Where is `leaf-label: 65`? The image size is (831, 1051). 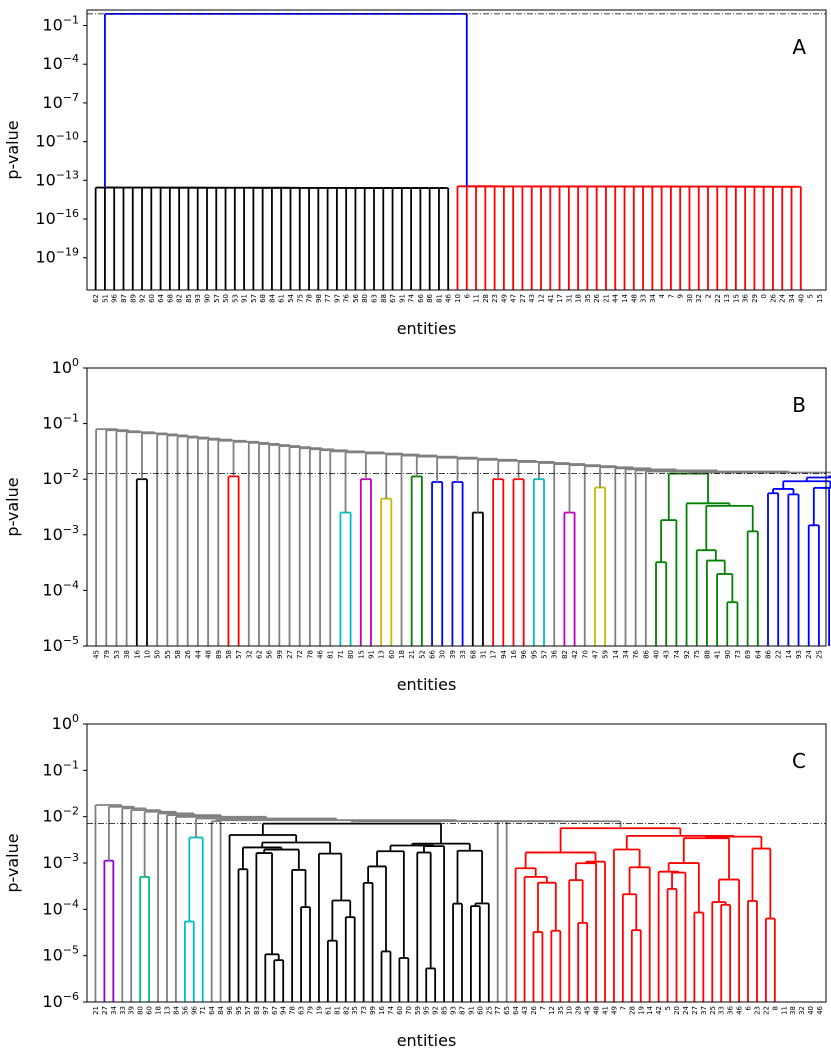 leaf-label: 65 is located at coordinates (507, 1010).